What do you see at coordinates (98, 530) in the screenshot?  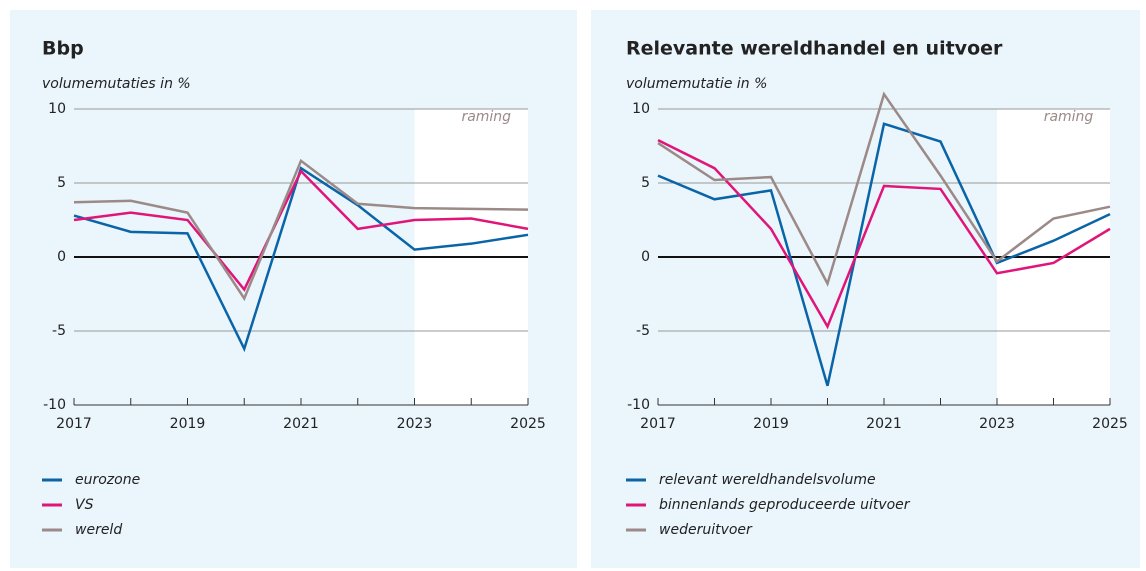 I see `legend-label: wereld` at bounding box center [98, 530].